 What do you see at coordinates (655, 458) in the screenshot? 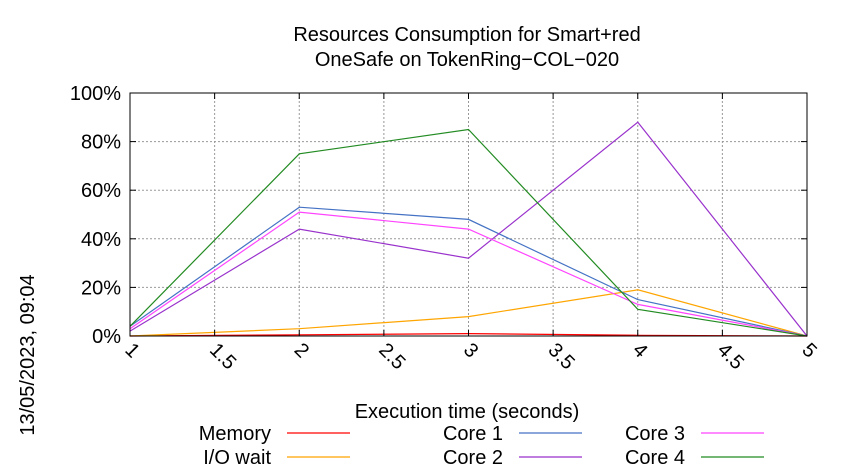
I see `legend-label-core-4: Core 4` at bounding box center [655, 458].